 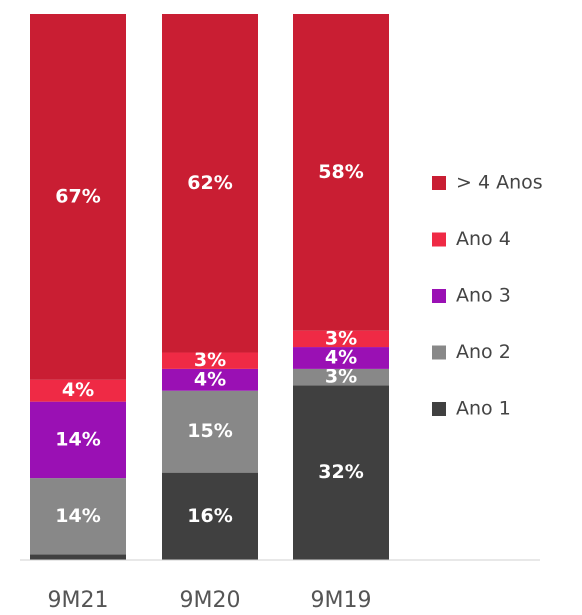 I want to click on data-label: 15%, so click(x=209, y=431).